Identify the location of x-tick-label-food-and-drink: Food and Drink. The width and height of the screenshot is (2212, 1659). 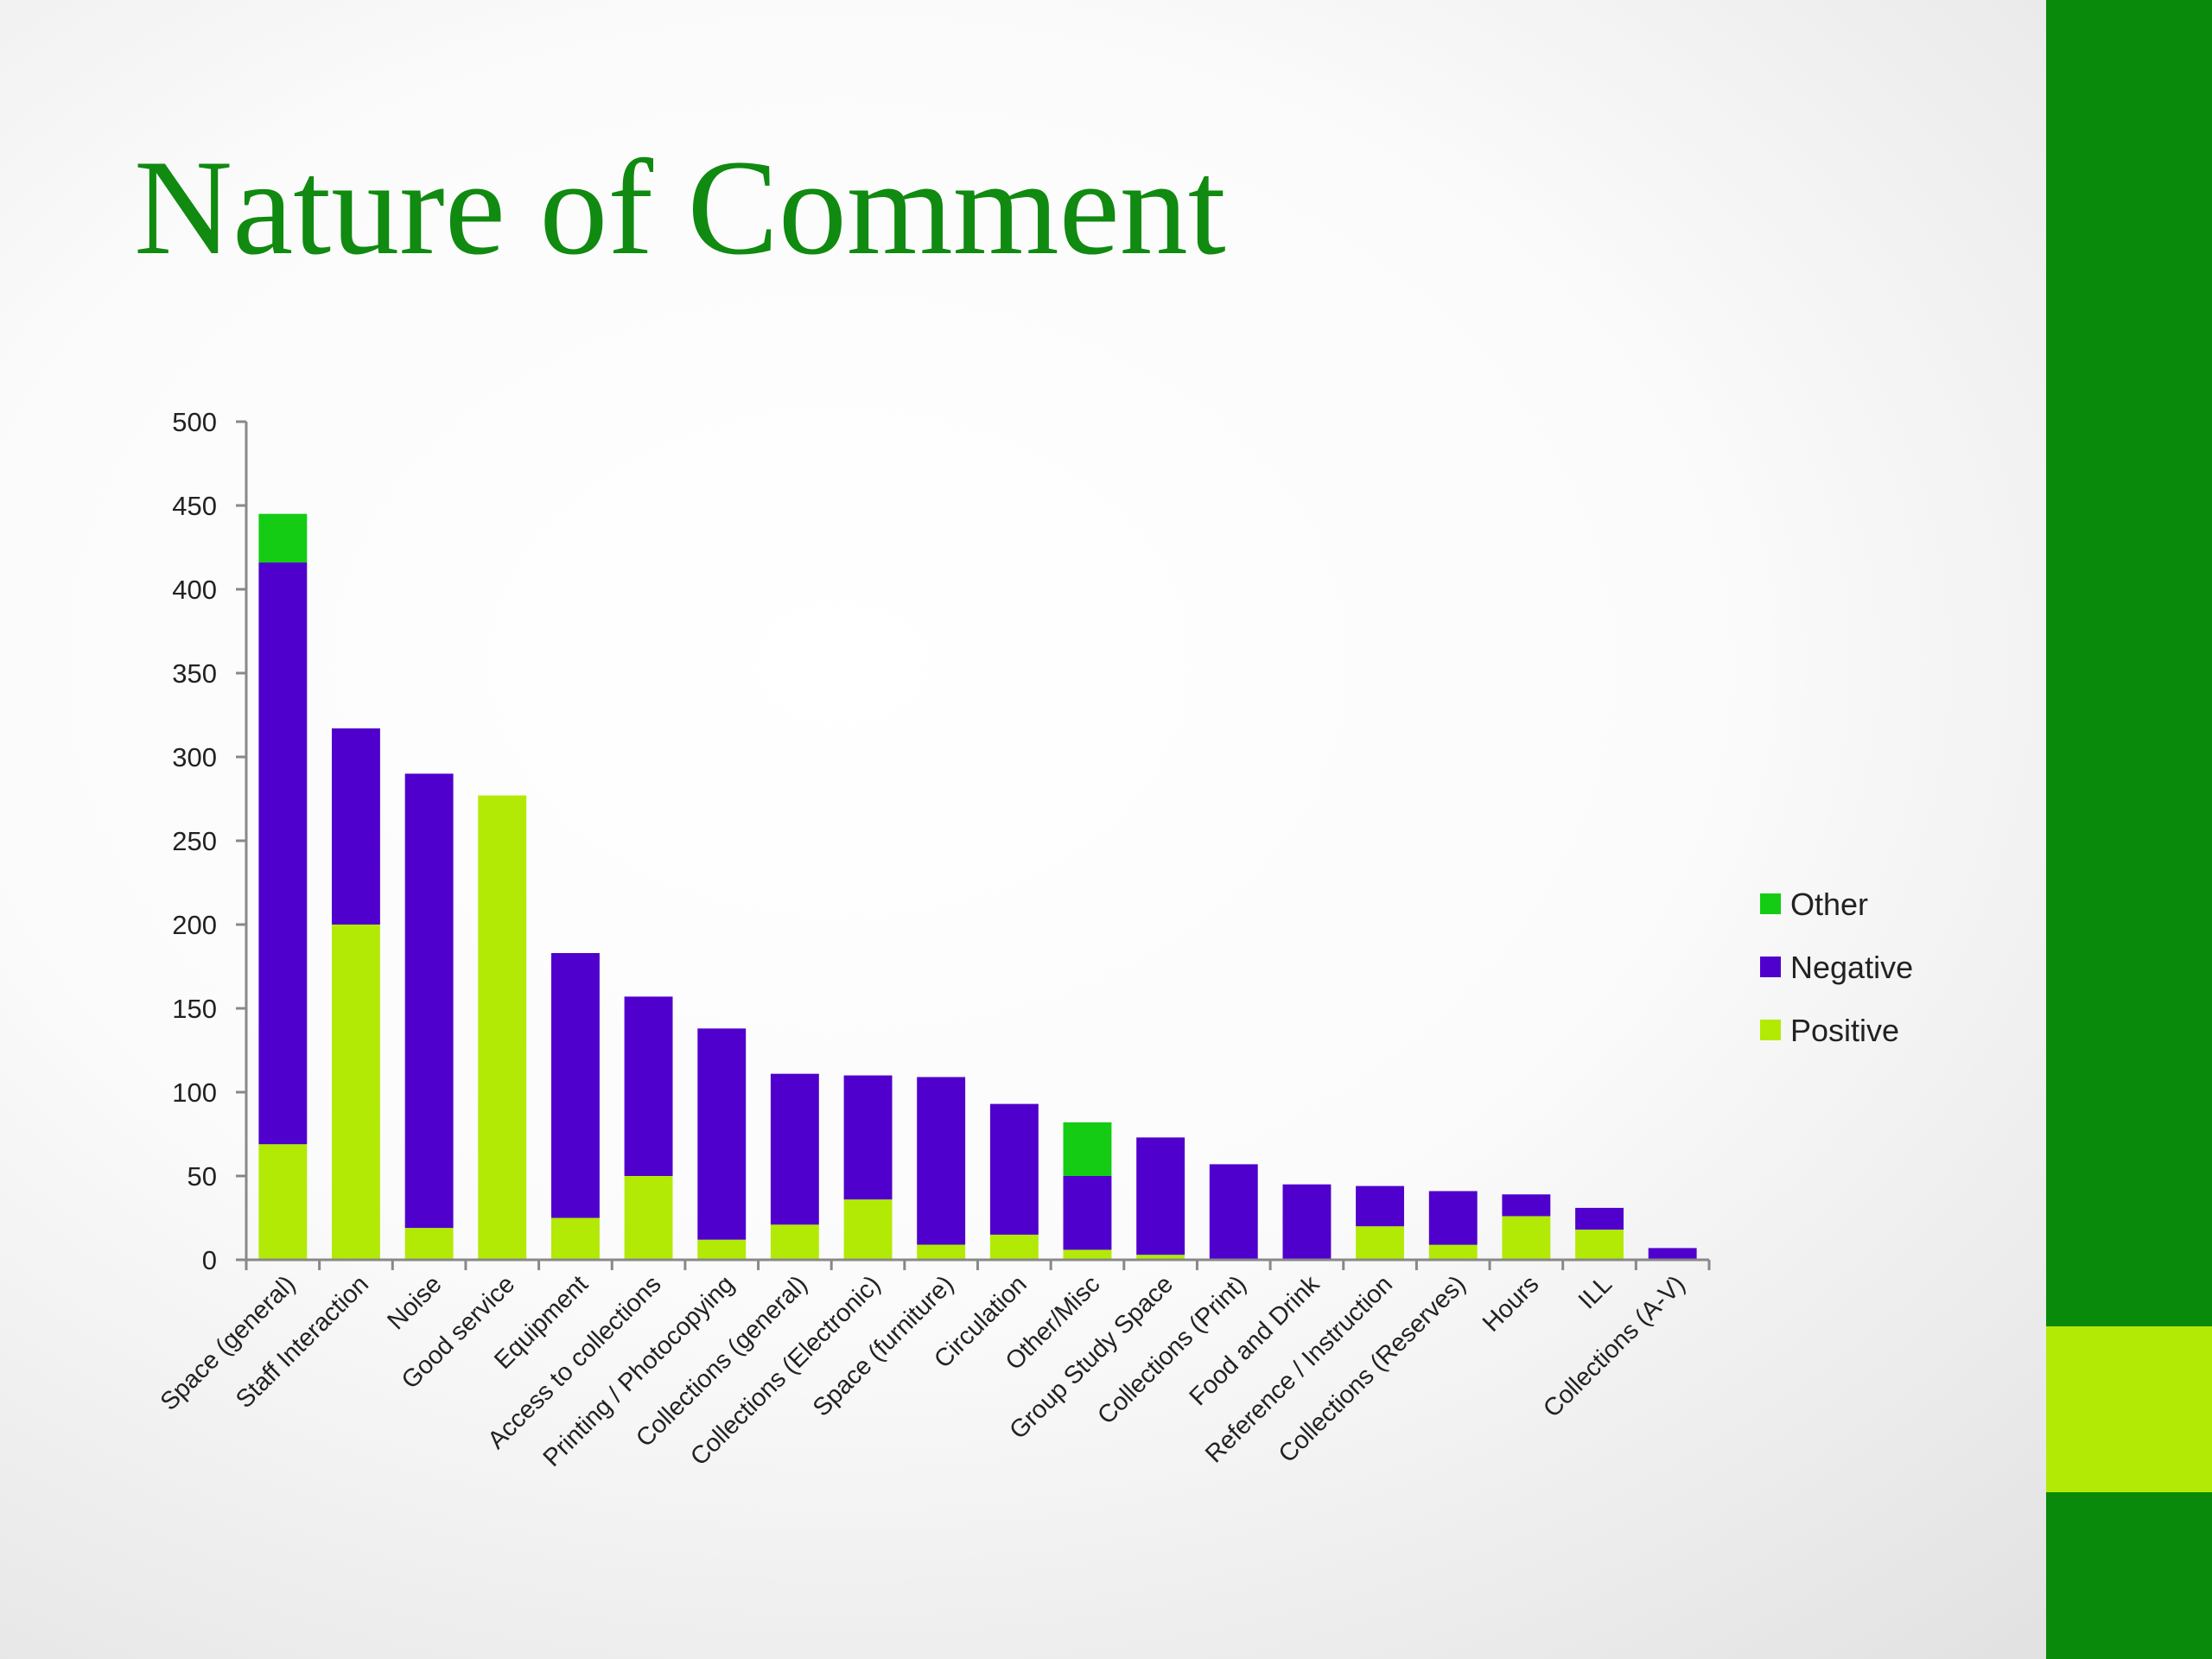
(1255, 1340).